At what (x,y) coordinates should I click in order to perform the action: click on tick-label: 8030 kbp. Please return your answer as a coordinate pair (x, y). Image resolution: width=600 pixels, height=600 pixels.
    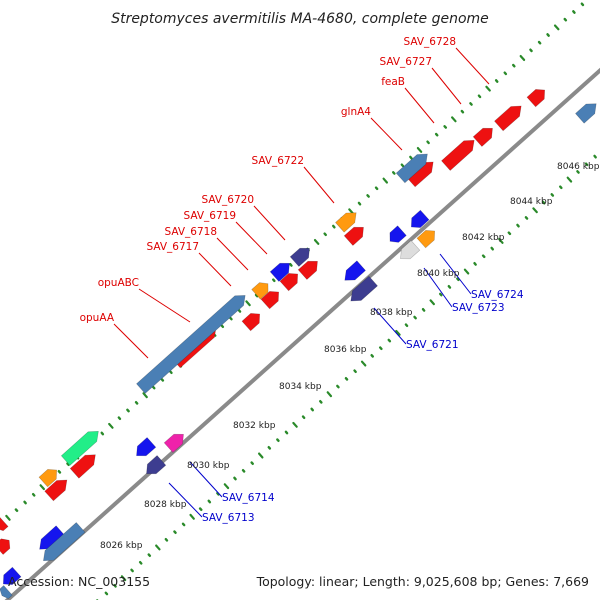
    Looking at the image, I should click on (208, 466).